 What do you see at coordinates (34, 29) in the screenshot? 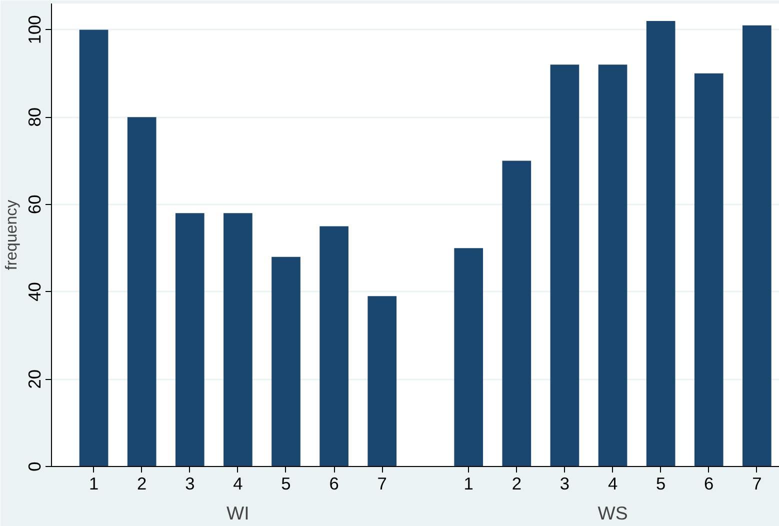
I see `y-tick-label: 100` at bounding box center [34, 29].